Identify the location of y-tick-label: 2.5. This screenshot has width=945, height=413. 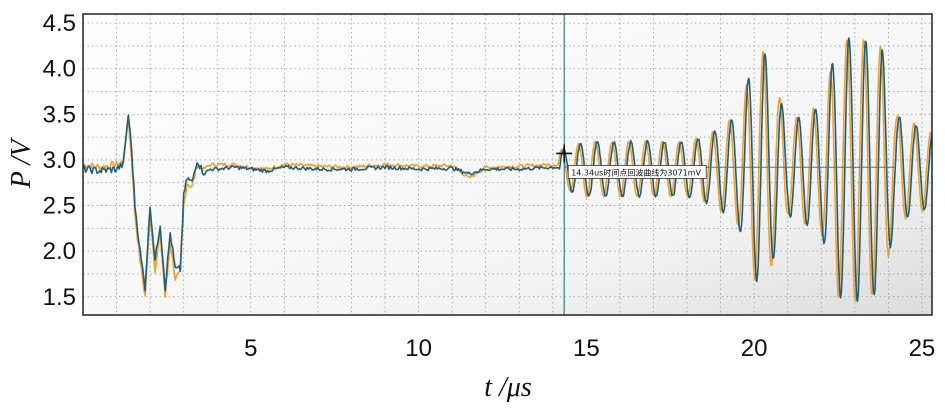
(59, 206).